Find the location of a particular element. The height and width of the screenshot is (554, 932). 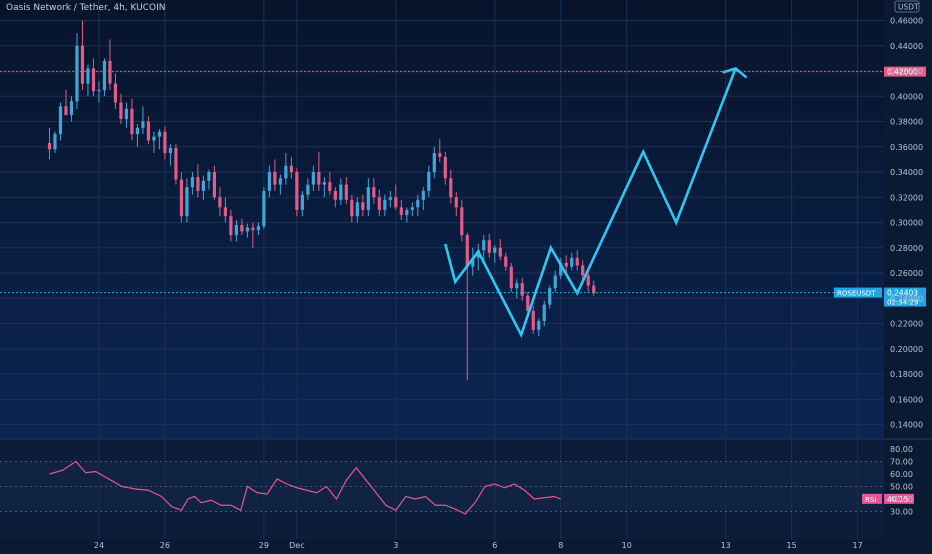

high-price-tag is located at coordinates (905, 71).